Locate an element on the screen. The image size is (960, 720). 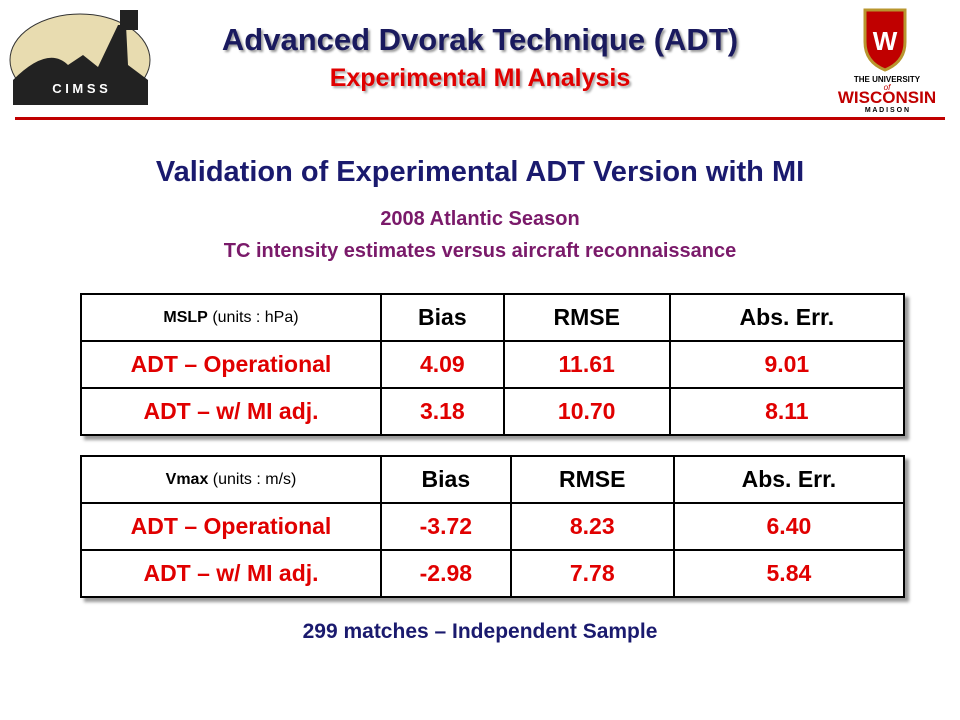
header-row: MSLP (units : hPa) Bias RMSE Abs. Err. is located at coordinates (493, 317).